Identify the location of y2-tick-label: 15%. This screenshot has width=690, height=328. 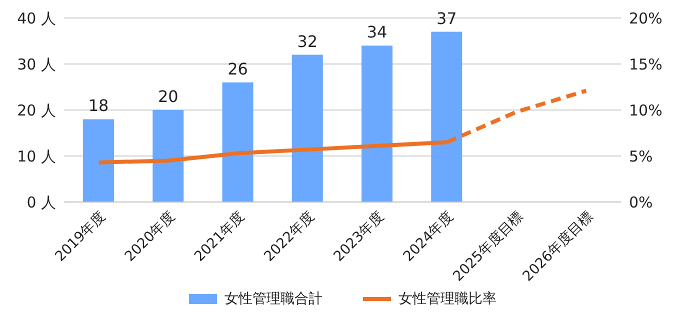
(645, 64).